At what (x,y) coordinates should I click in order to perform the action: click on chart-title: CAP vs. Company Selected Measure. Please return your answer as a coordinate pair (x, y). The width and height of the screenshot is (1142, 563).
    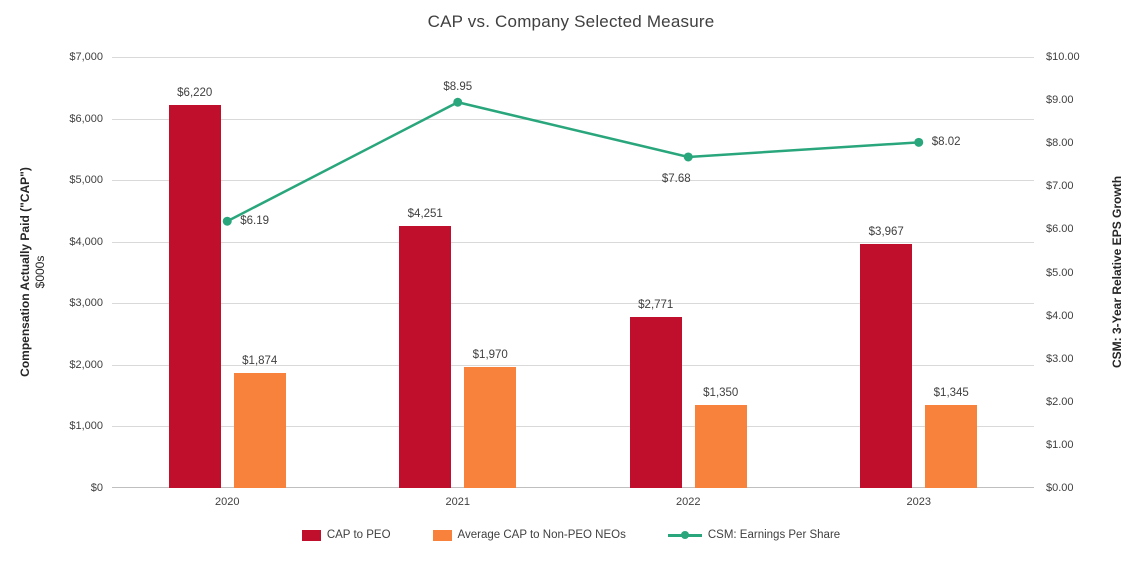
    Looking at the image, I should click on (571, 21).